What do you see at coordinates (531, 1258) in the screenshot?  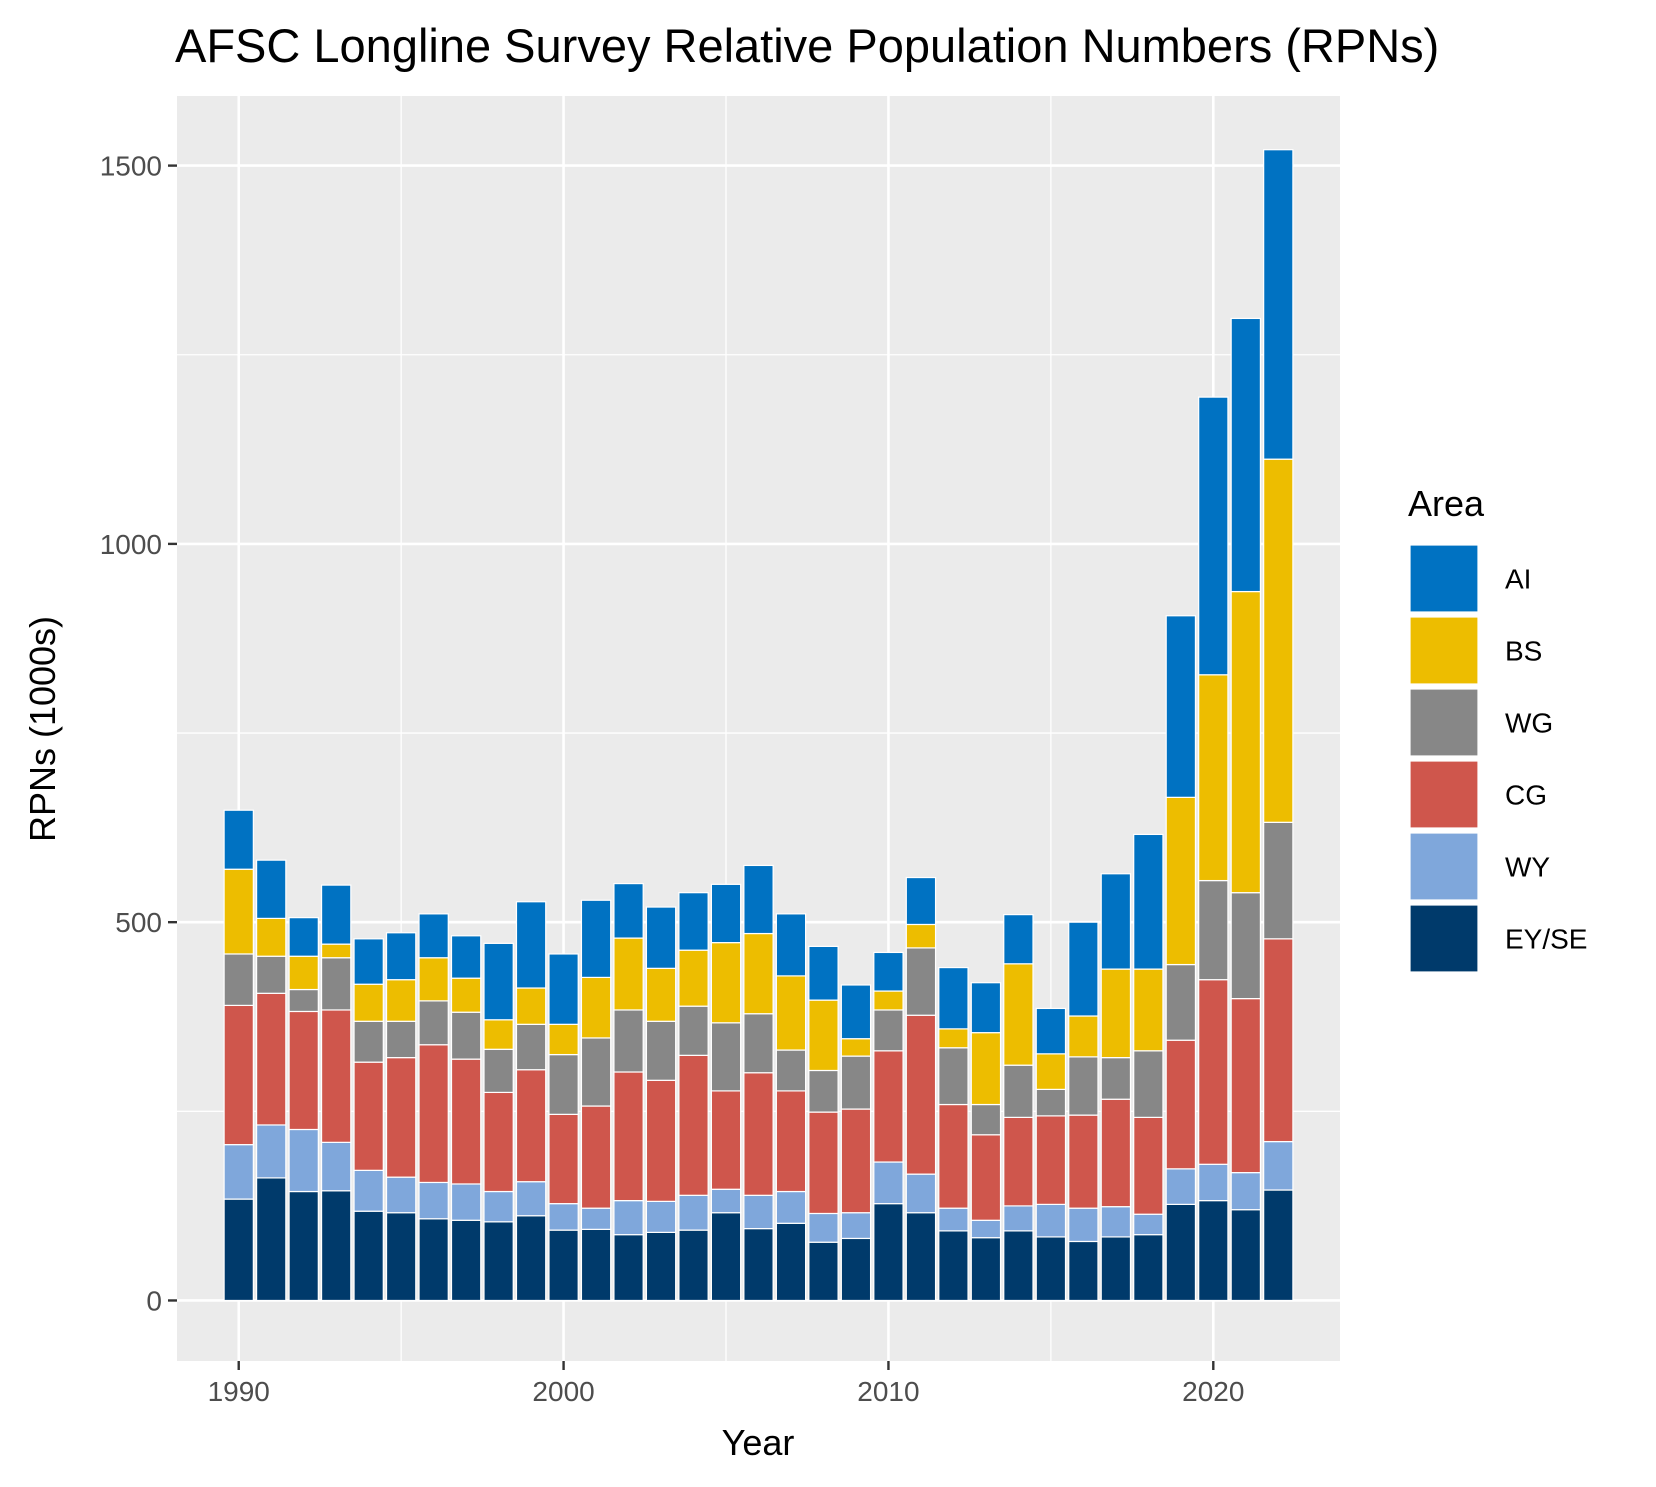 I see `bar-segment-ey-se-1999` at bounding box center [531, 1258].